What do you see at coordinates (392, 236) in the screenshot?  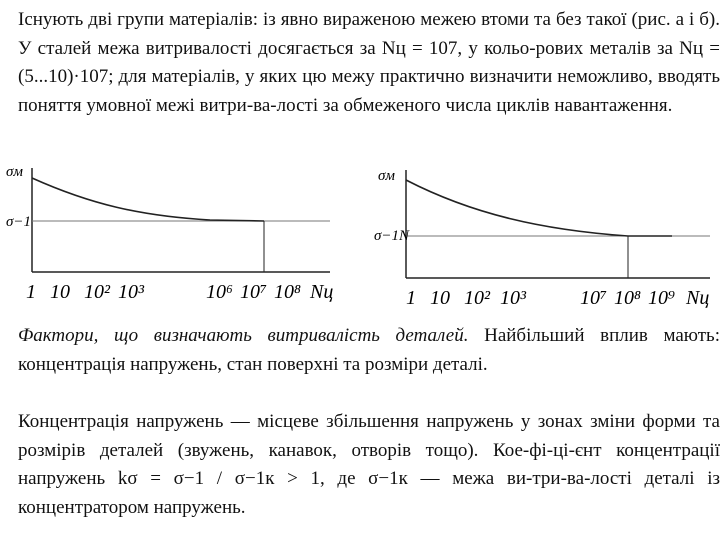 I see `y-limit-label: σ−1N` at bounding box center [392, 236].